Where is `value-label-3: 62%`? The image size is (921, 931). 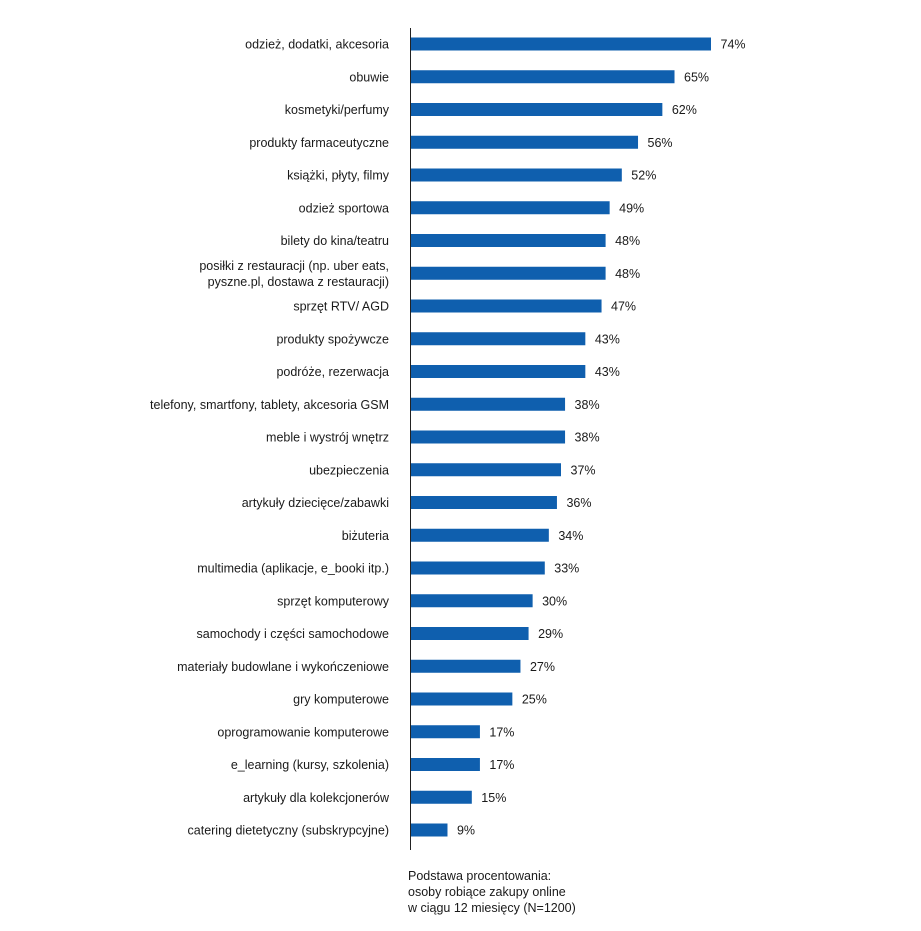 value-label-3: 62% is located at coordinates (684, 110).